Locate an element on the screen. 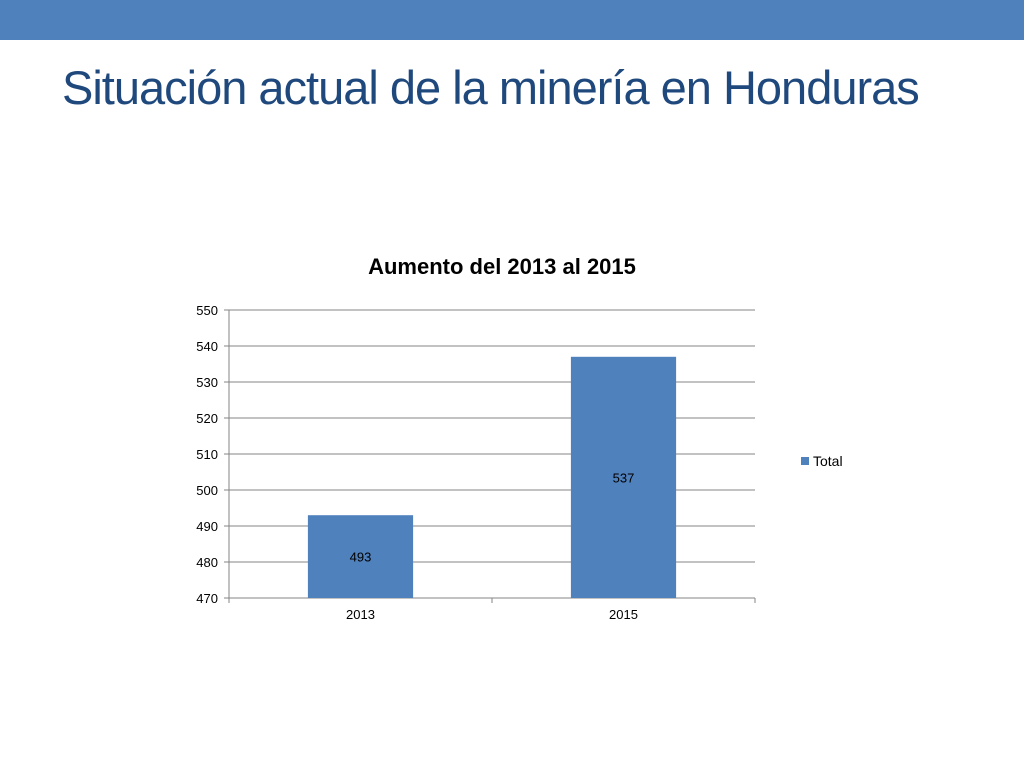  bars is located at coordinates (492, 477).